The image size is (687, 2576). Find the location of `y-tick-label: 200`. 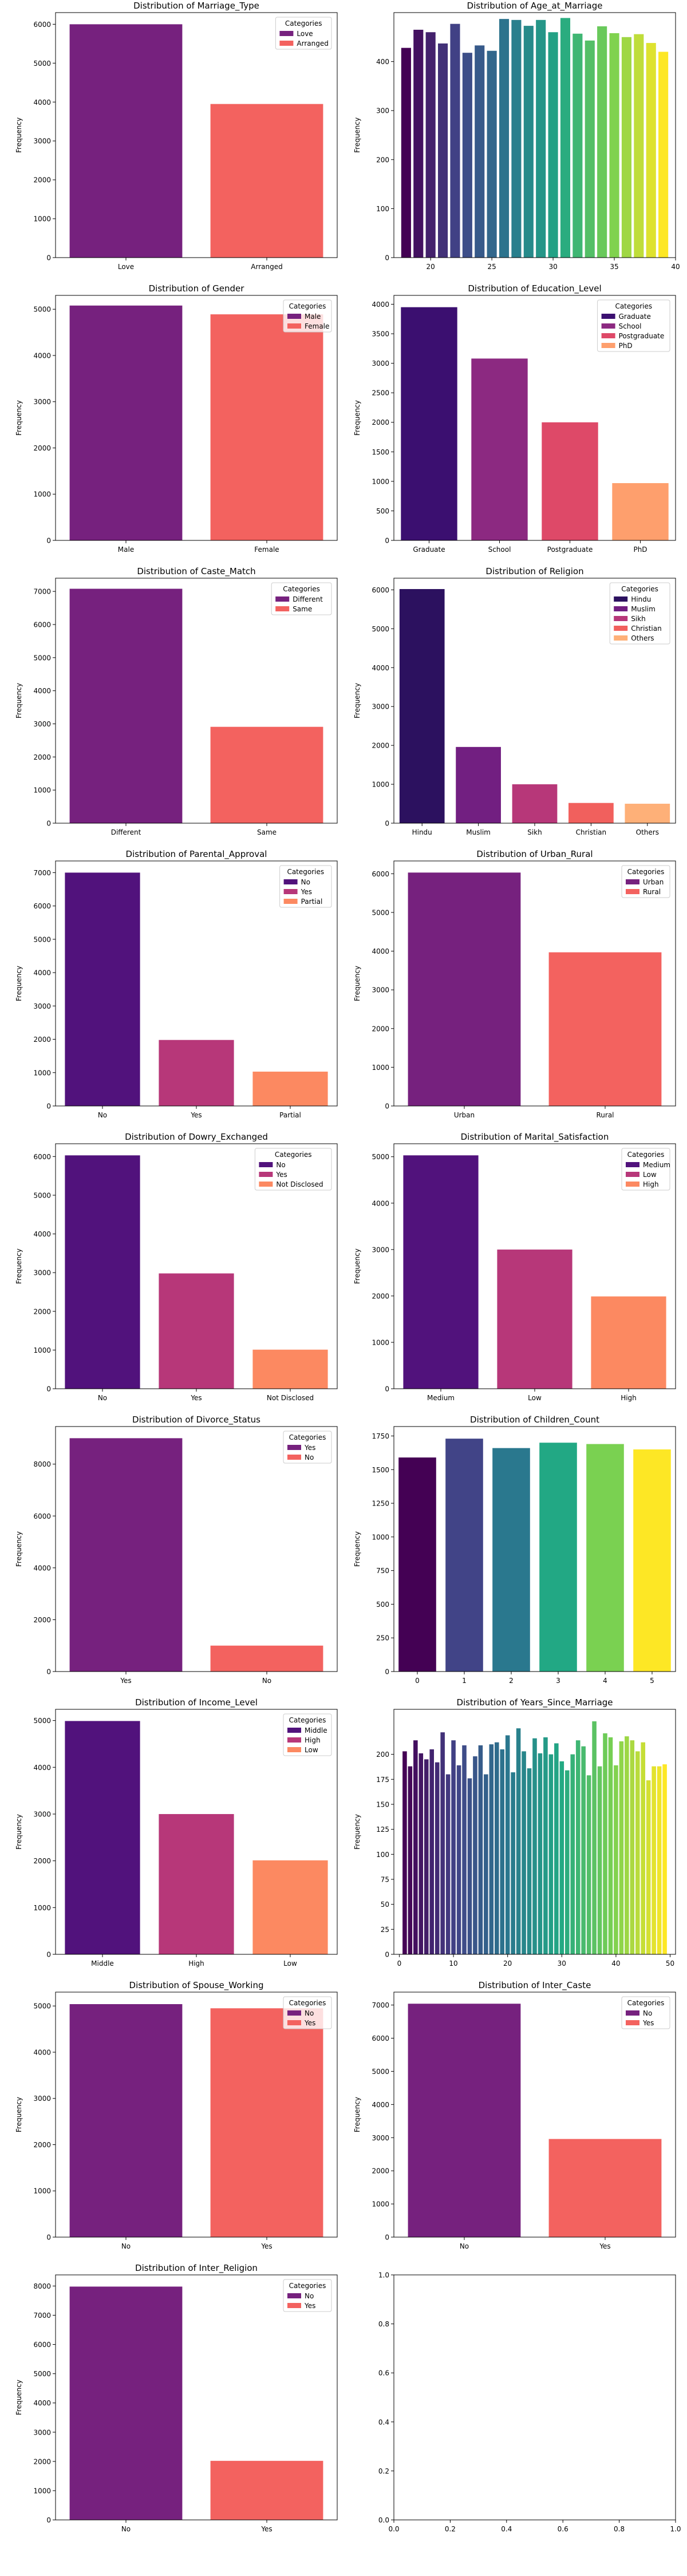

y-tick-label: 200 is located at coordinates (382, 1755).